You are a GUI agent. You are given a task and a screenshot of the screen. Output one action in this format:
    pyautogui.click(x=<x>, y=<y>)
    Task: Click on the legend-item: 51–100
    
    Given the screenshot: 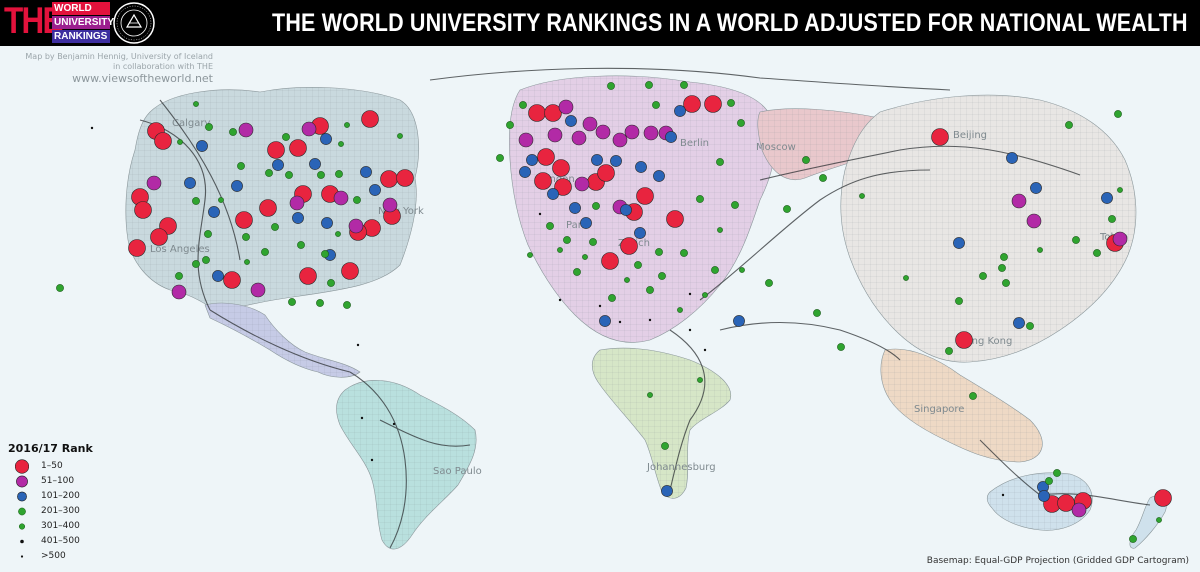 What is the action you would take?
    pyautogui.click(x=68, y=481)
    